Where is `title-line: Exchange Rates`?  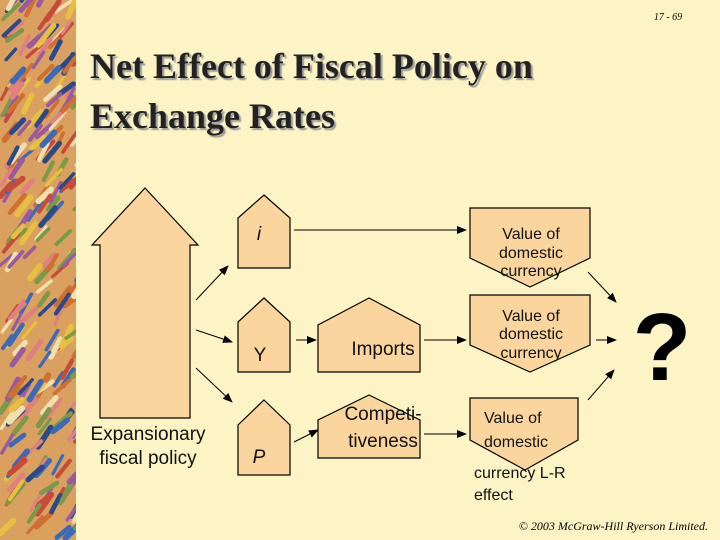
title-line: Exchange Rates is located at coordinates (212, 116).